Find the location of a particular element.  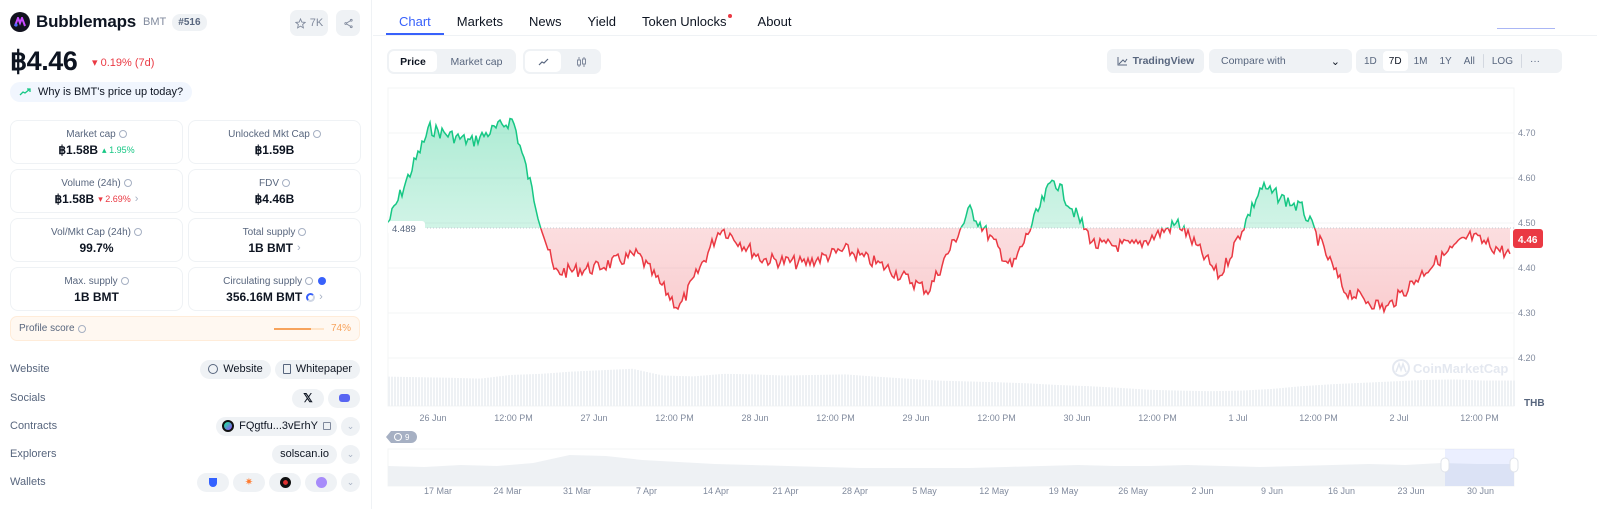

tab-chart: Chart is located at coordinates (415, 17).